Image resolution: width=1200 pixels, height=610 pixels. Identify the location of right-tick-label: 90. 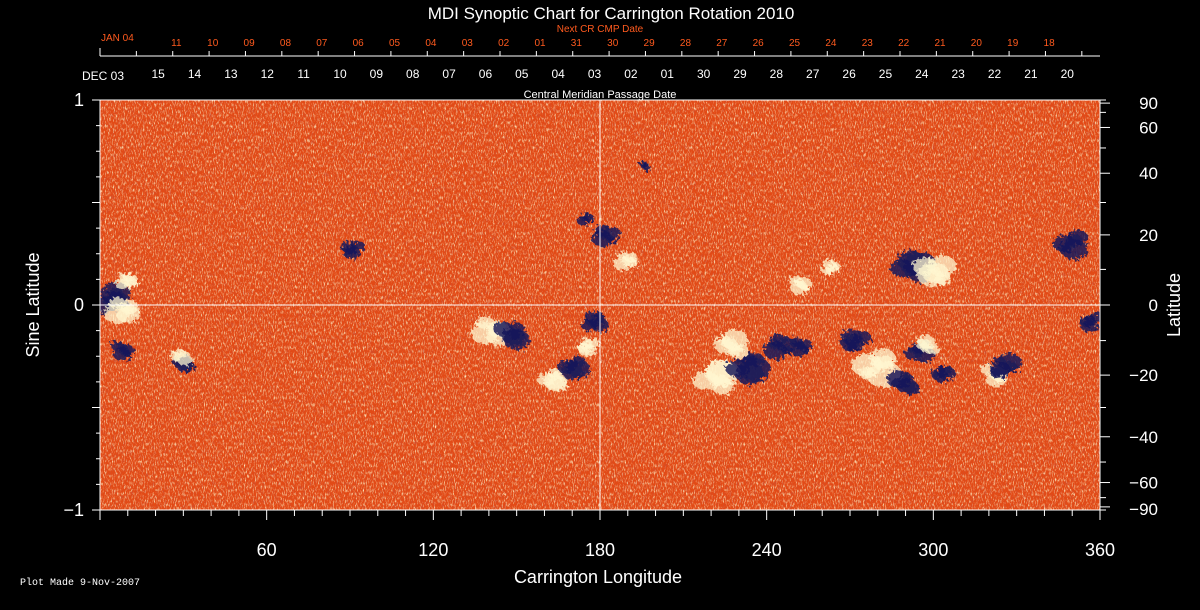
(1148, 103).